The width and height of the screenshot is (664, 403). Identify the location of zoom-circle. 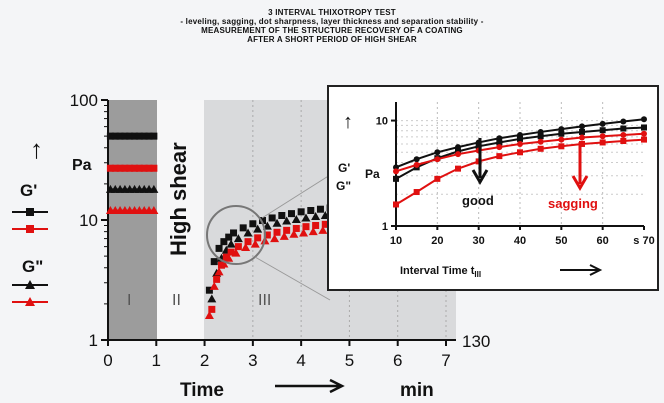
(236, 235).